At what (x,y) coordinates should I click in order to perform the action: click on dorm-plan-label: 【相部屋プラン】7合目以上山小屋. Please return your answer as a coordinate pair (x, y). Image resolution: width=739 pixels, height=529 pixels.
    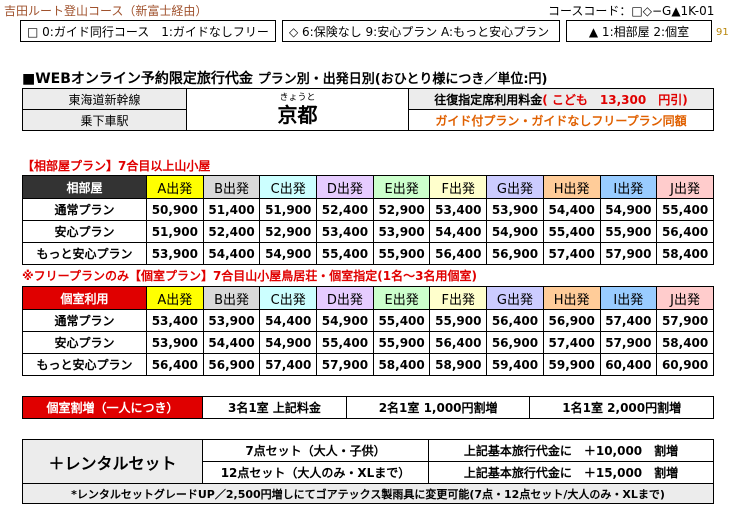
    Looking at the image, I should click on (116, 166).